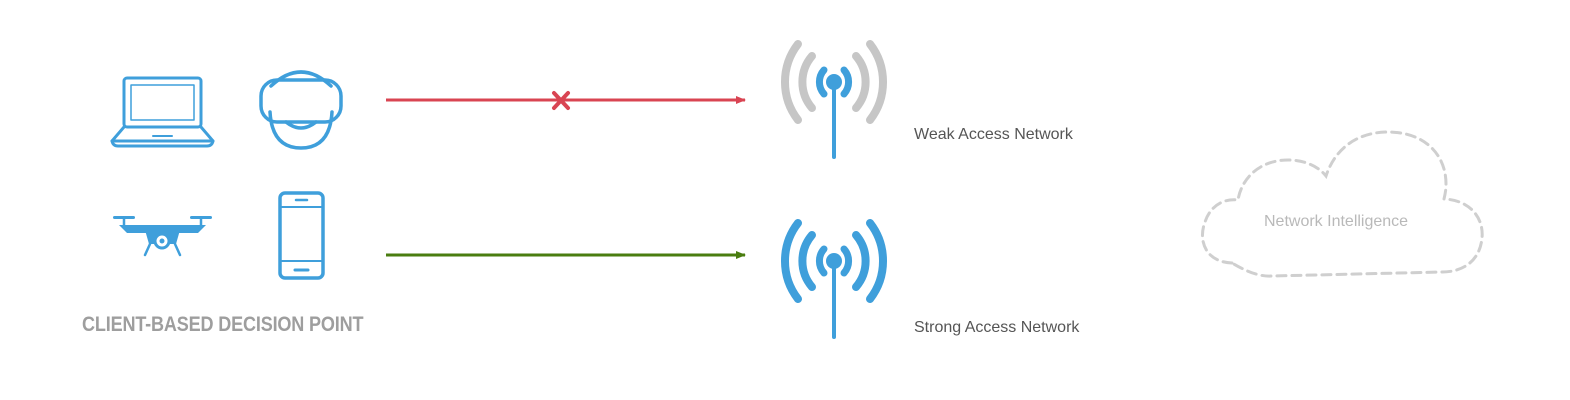  What do you see at coordinates (301, 110) in the screenshot?
I see `vr-headset-icon` at bounding box center [301, 110].